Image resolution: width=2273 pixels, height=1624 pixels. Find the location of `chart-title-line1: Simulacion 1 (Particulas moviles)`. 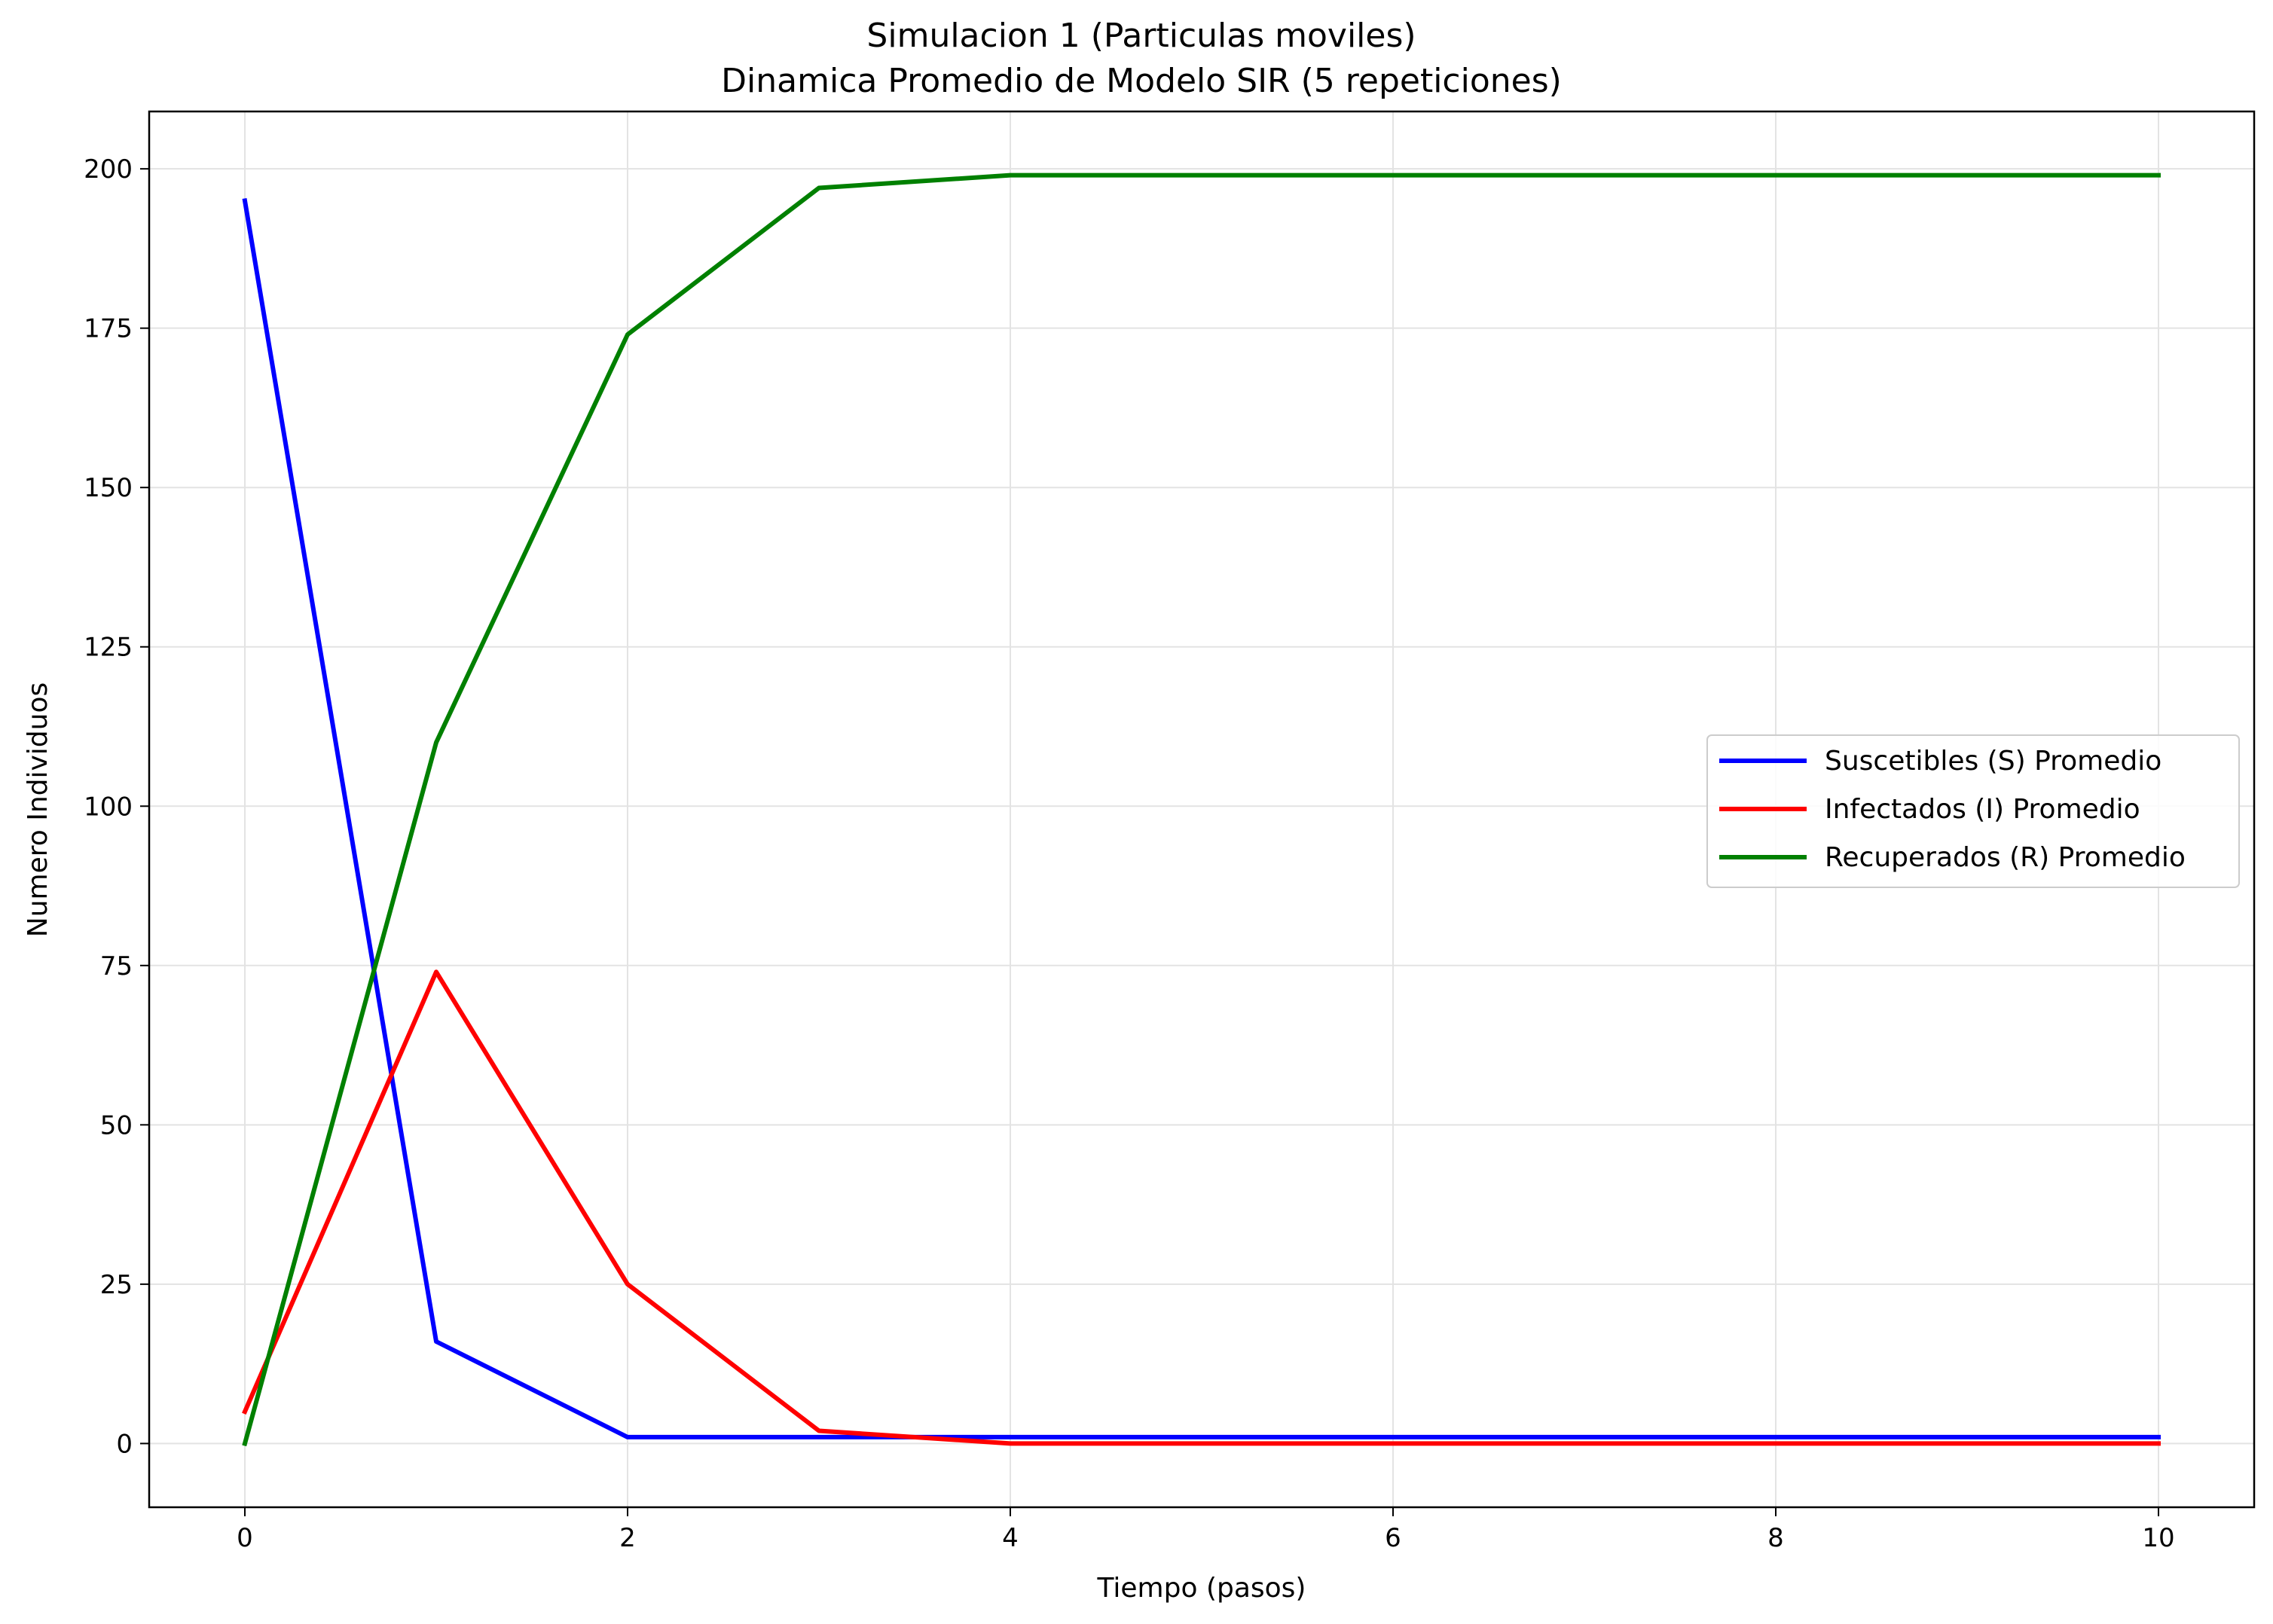

chart-title-line1: Simulacion 1 (Particulas moviles) is located at coordinates (1141, 36).